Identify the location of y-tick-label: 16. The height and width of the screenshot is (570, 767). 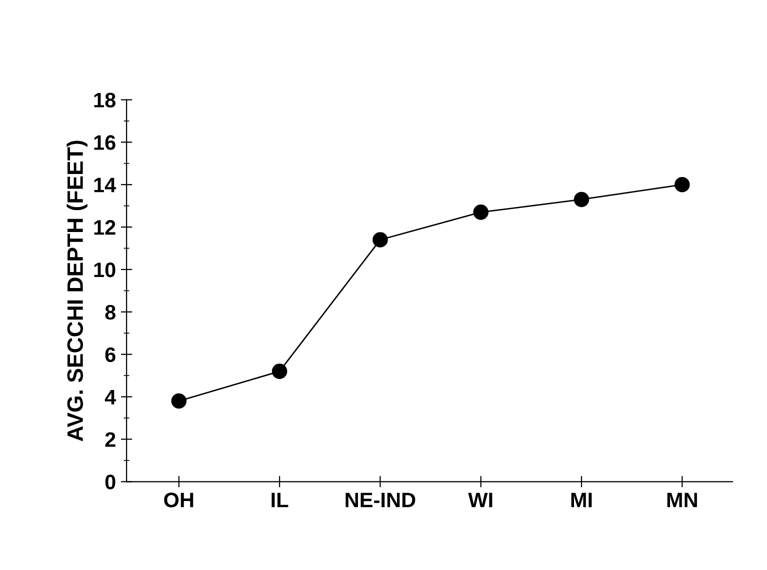
(105, 142).